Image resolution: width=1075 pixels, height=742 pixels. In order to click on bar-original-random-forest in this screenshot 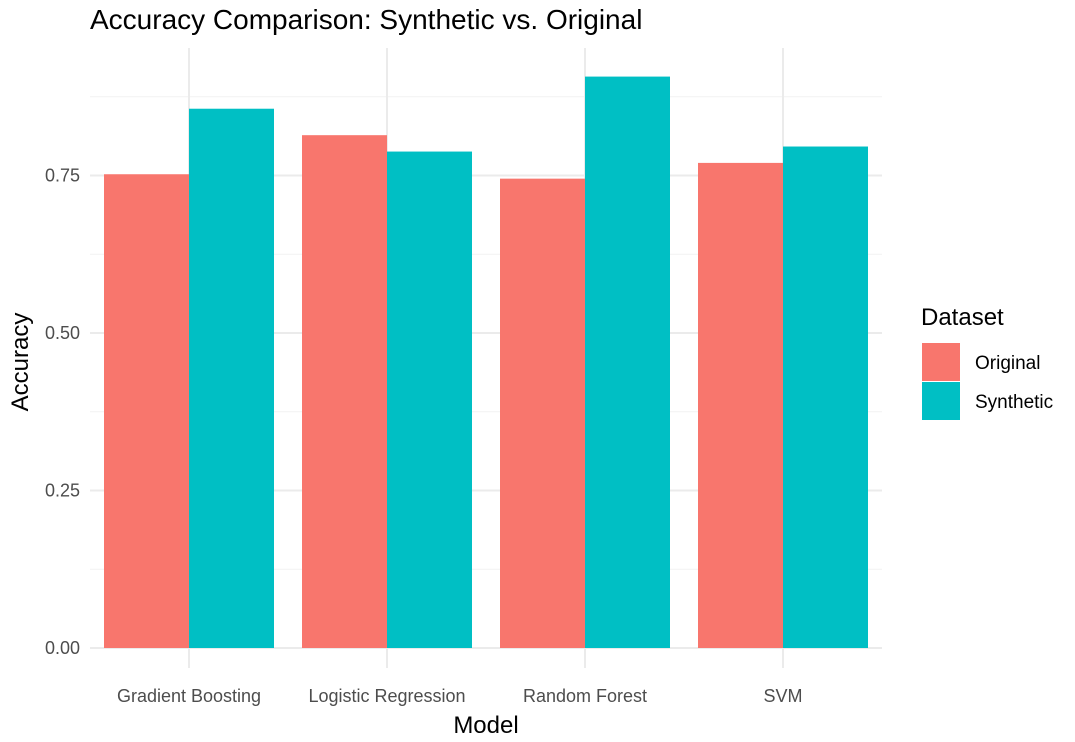, I will do `click(542, 413)`.